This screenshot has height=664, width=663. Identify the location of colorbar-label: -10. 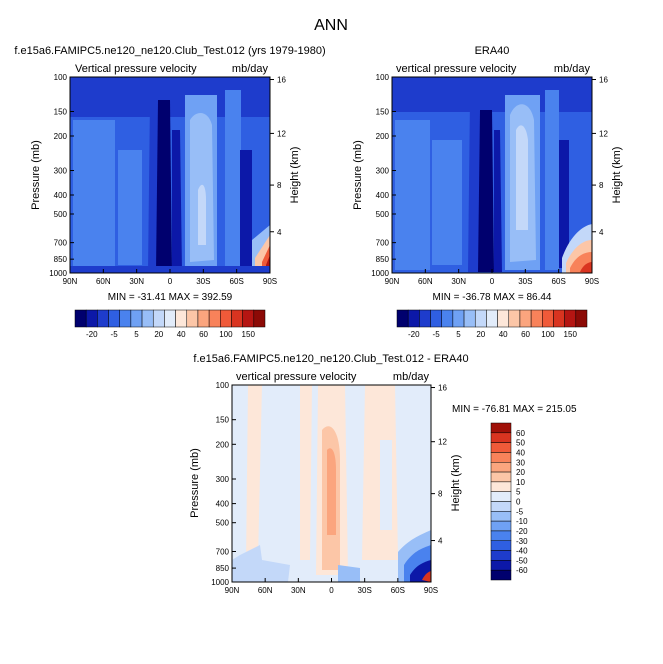
(522, 521).